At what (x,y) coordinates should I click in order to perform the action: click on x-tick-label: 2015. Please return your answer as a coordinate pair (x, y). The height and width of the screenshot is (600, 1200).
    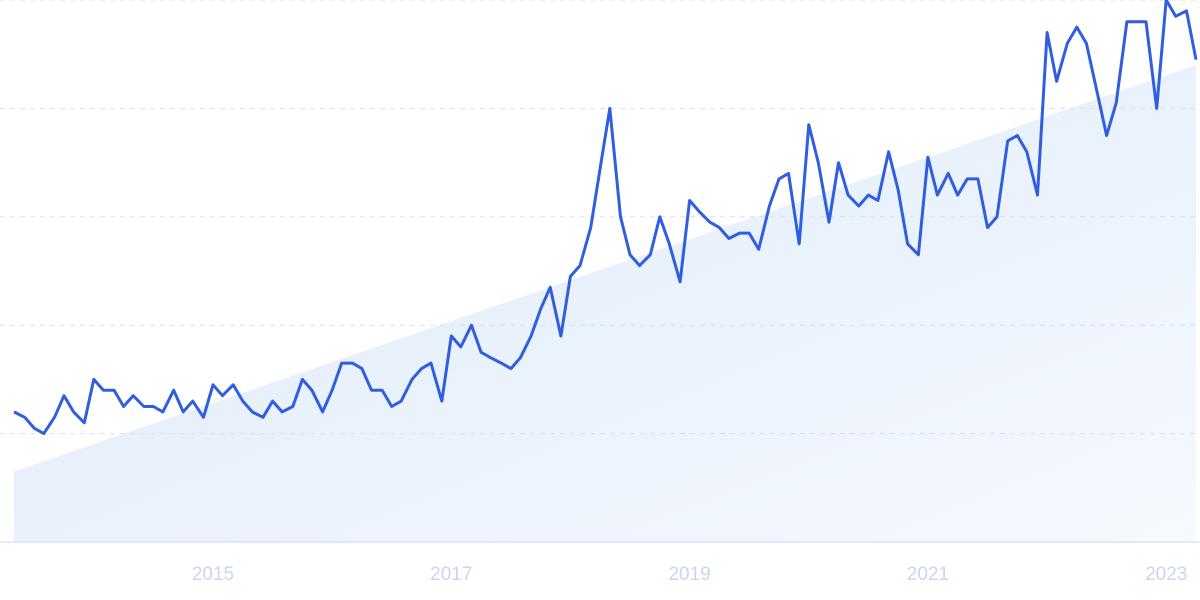
    Looking at the image, I should click on (213, 574).